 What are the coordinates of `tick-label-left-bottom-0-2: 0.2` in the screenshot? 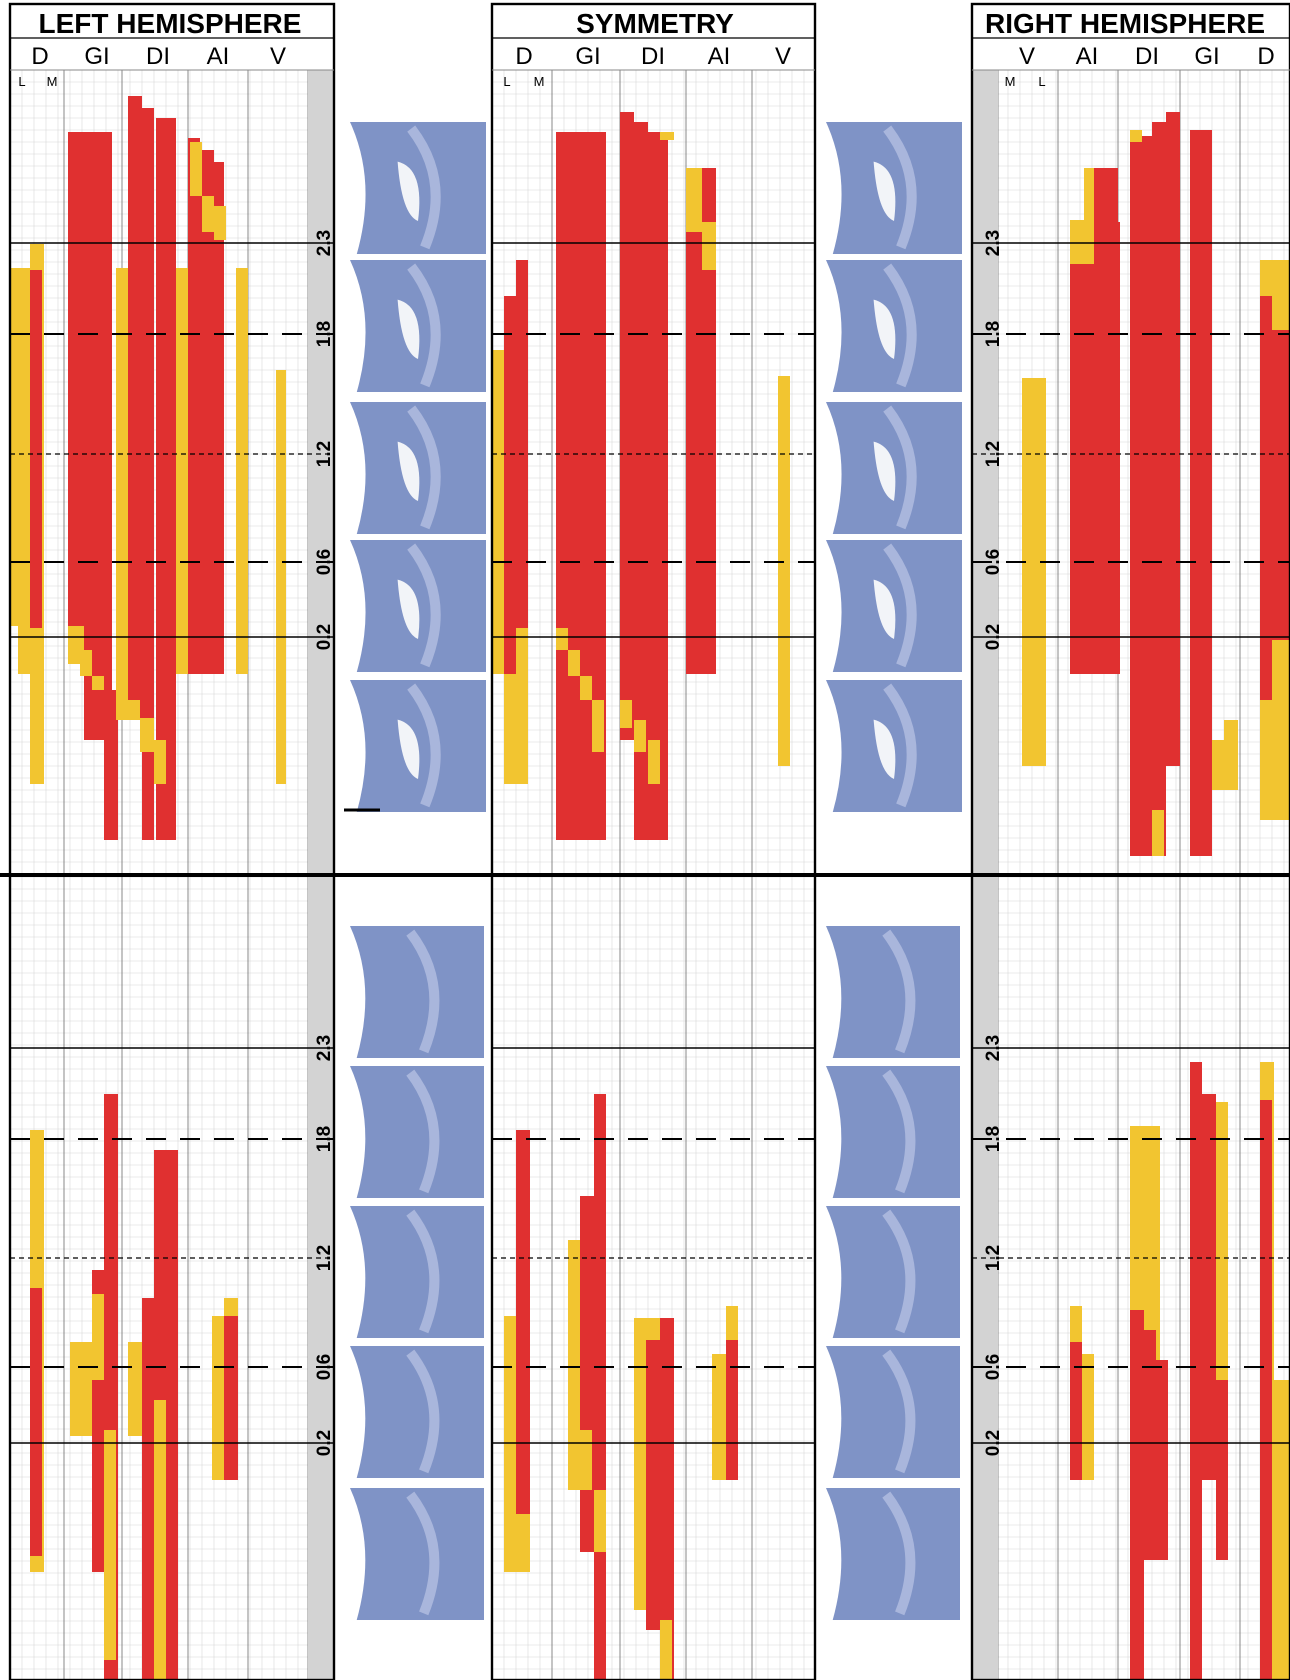 It's located at (324, 1443).